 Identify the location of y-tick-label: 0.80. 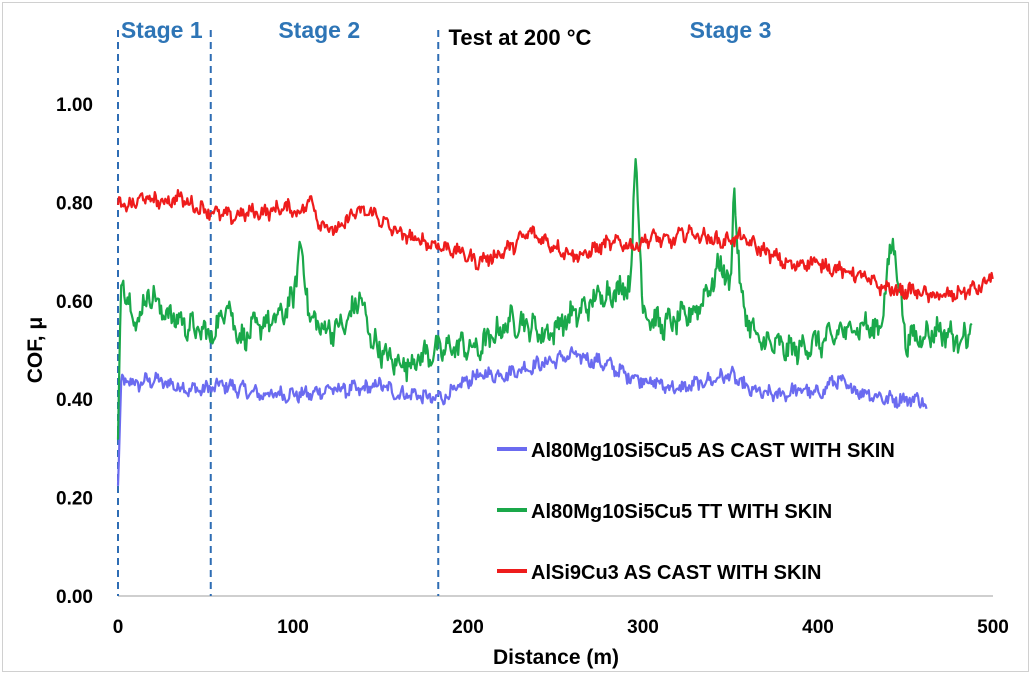
(74, 203).